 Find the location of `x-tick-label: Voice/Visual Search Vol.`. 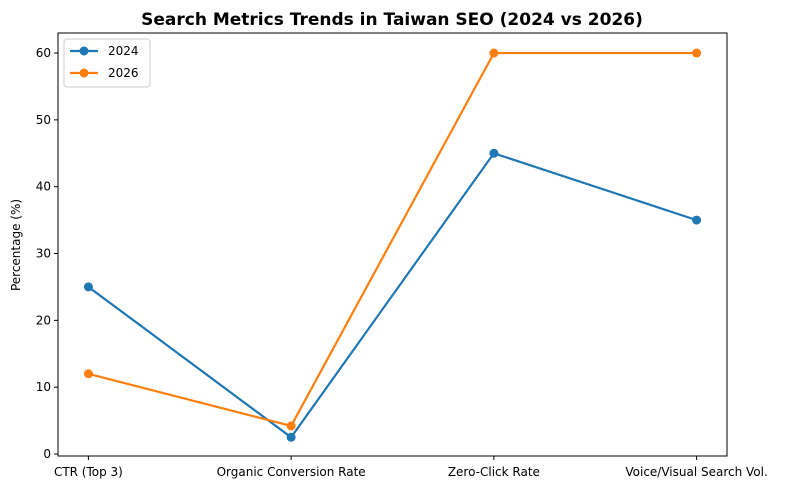

x-tick-label: Voice/Visual Search Vol. is located at coordinates (696, 472).